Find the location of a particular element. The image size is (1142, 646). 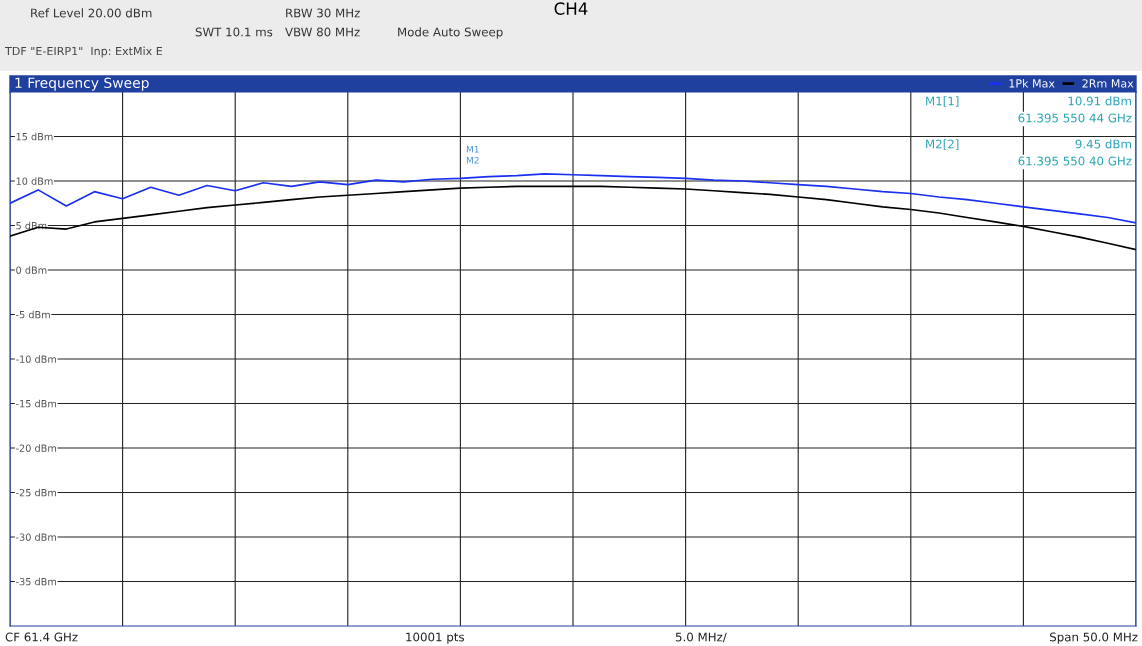

text: Ref Level 20.00 dBm is located at coordinates (91, 13).